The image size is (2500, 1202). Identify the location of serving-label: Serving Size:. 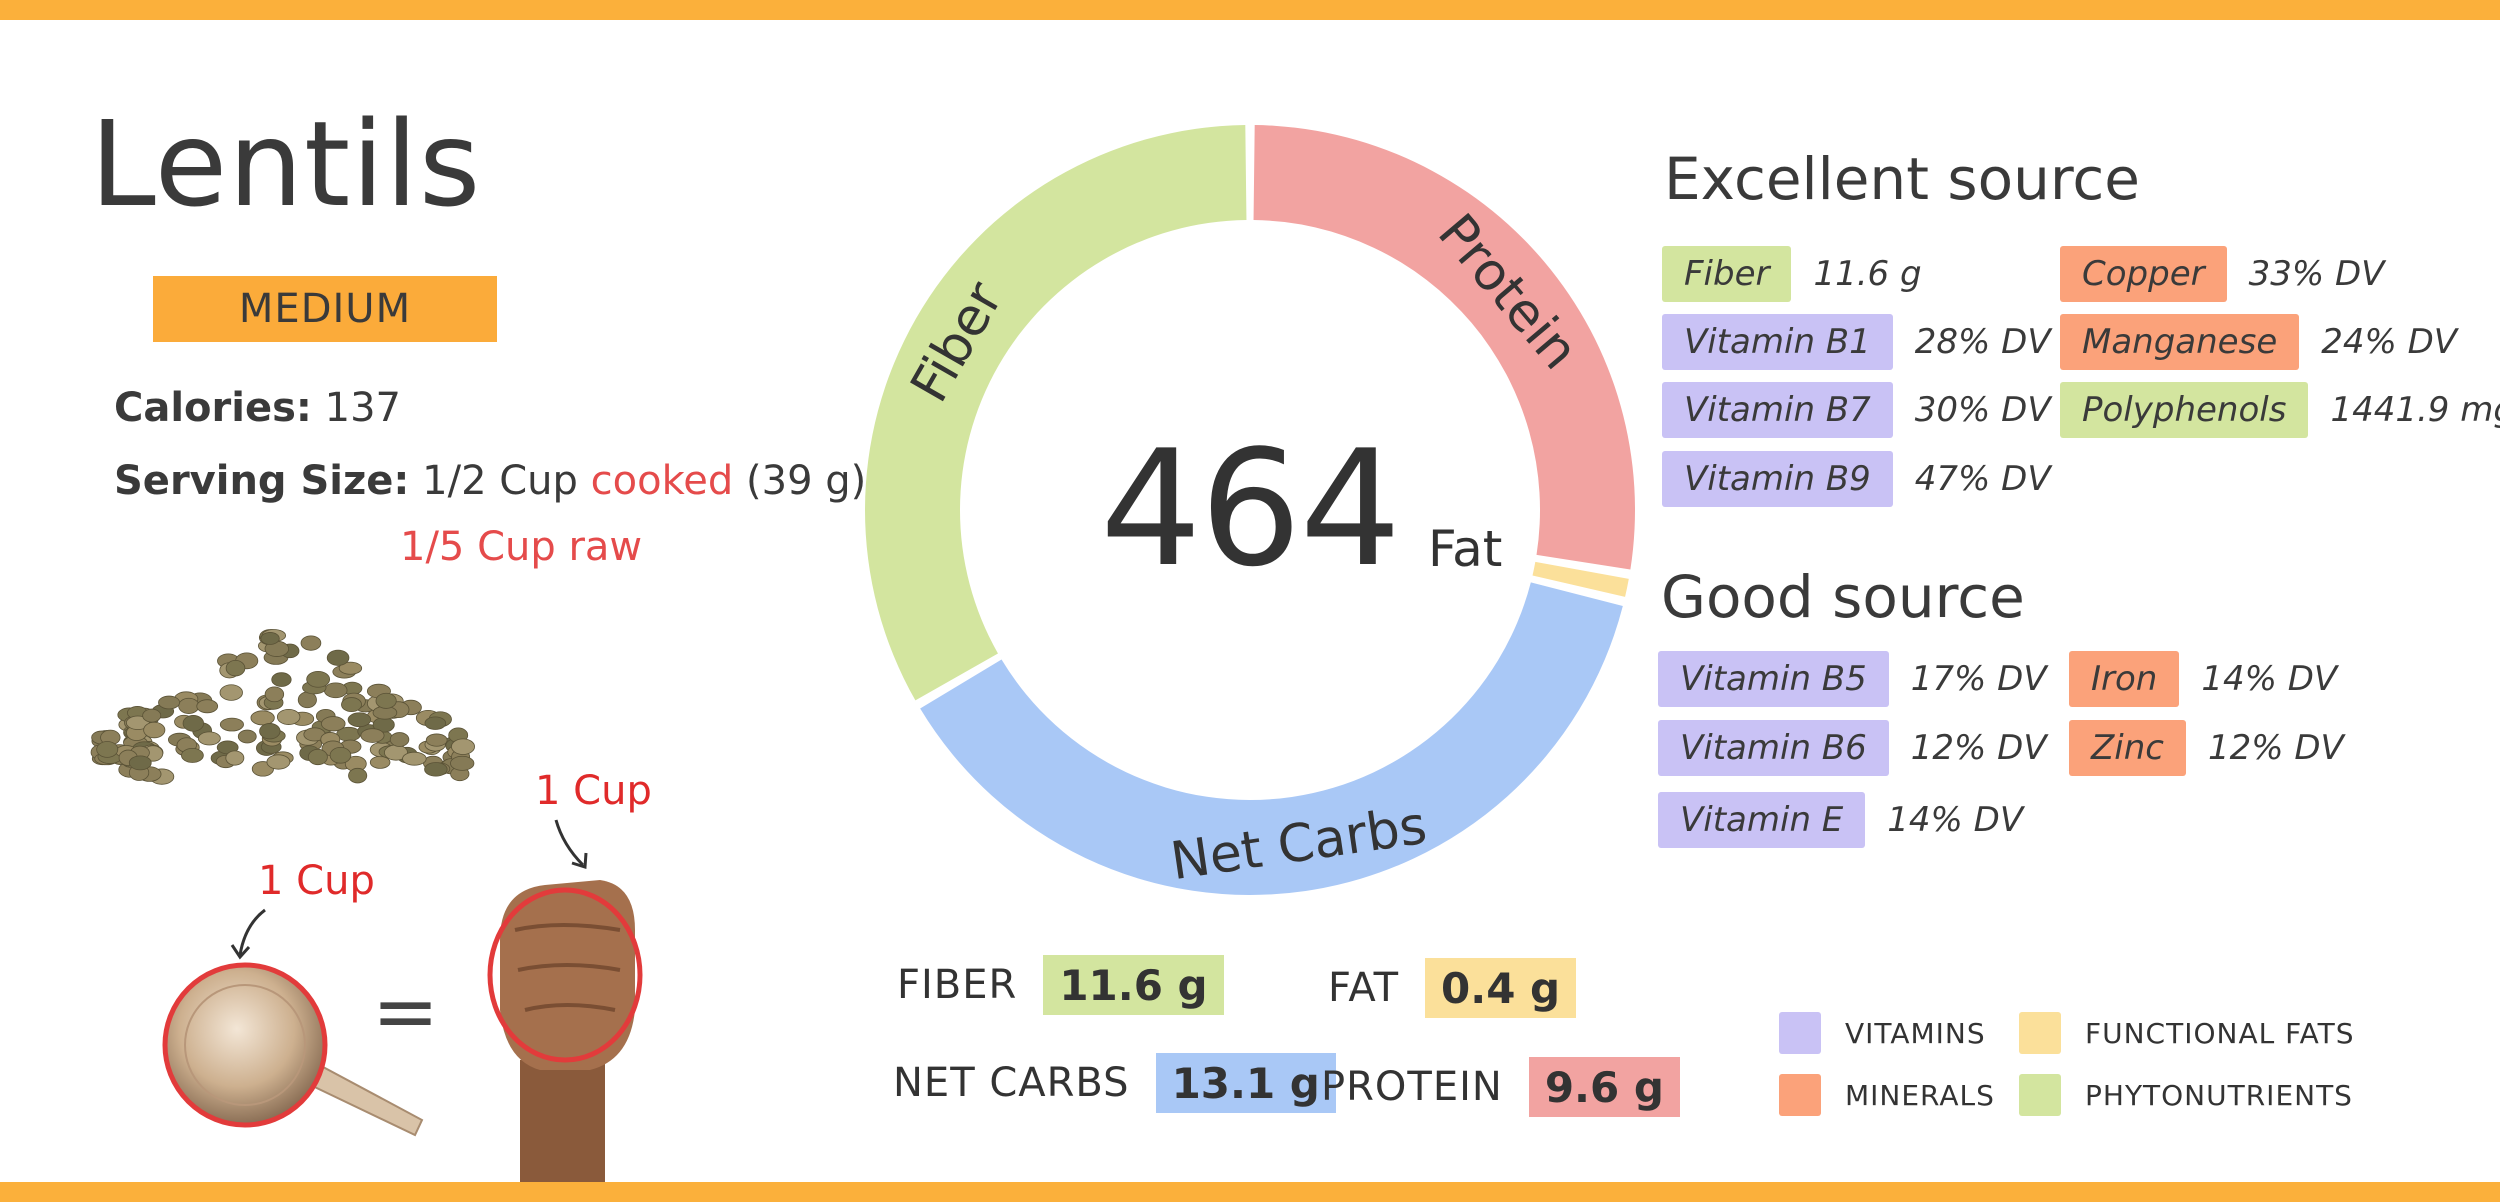
(262, 481).